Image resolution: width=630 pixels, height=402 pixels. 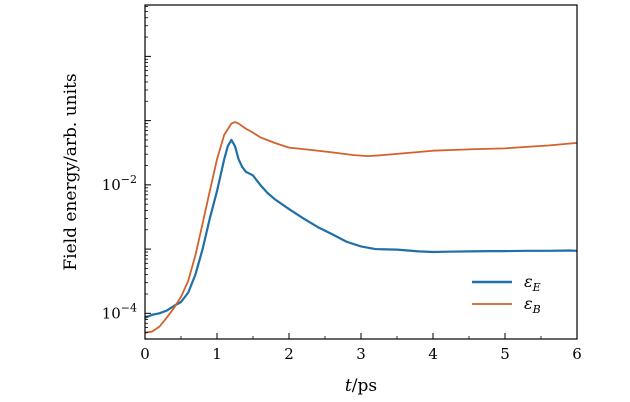 What do you see at coordinates (433, 354) in the screenshot?
I see `x-tick-label-4: 4` at bounding box center [433, 354].